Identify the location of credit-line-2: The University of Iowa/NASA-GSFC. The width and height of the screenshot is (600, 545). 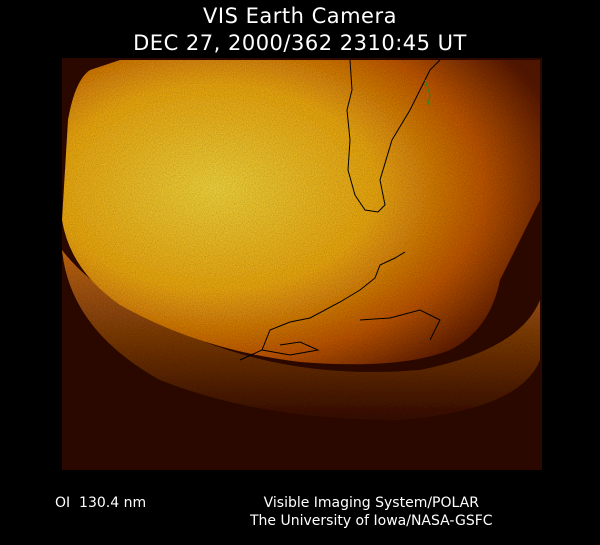
(371, 521).